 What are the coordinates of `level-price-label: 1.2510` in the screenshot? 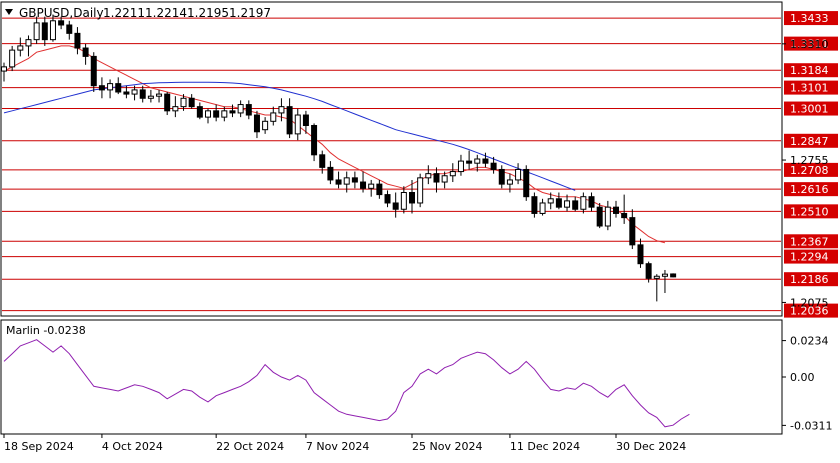 It's located at (809, 211).